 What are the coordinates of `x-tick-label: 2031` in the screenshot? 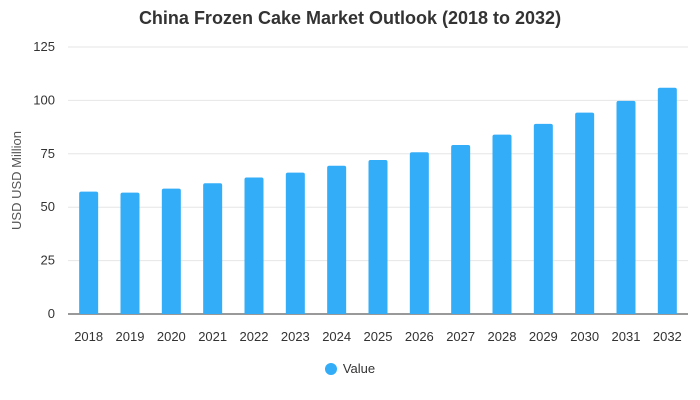 It's located at (626, 336).